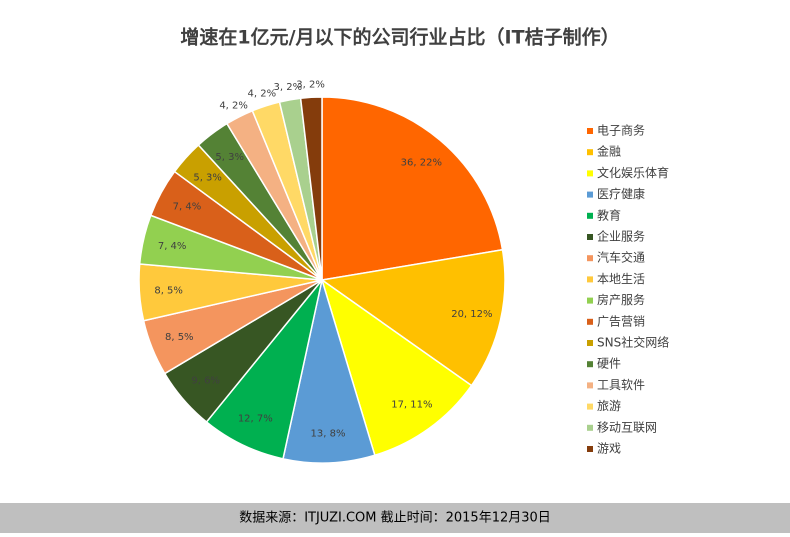 The width and height of the screenshot is (790, 537). I want to click on legend-label: 游戏, so click(609, 449).